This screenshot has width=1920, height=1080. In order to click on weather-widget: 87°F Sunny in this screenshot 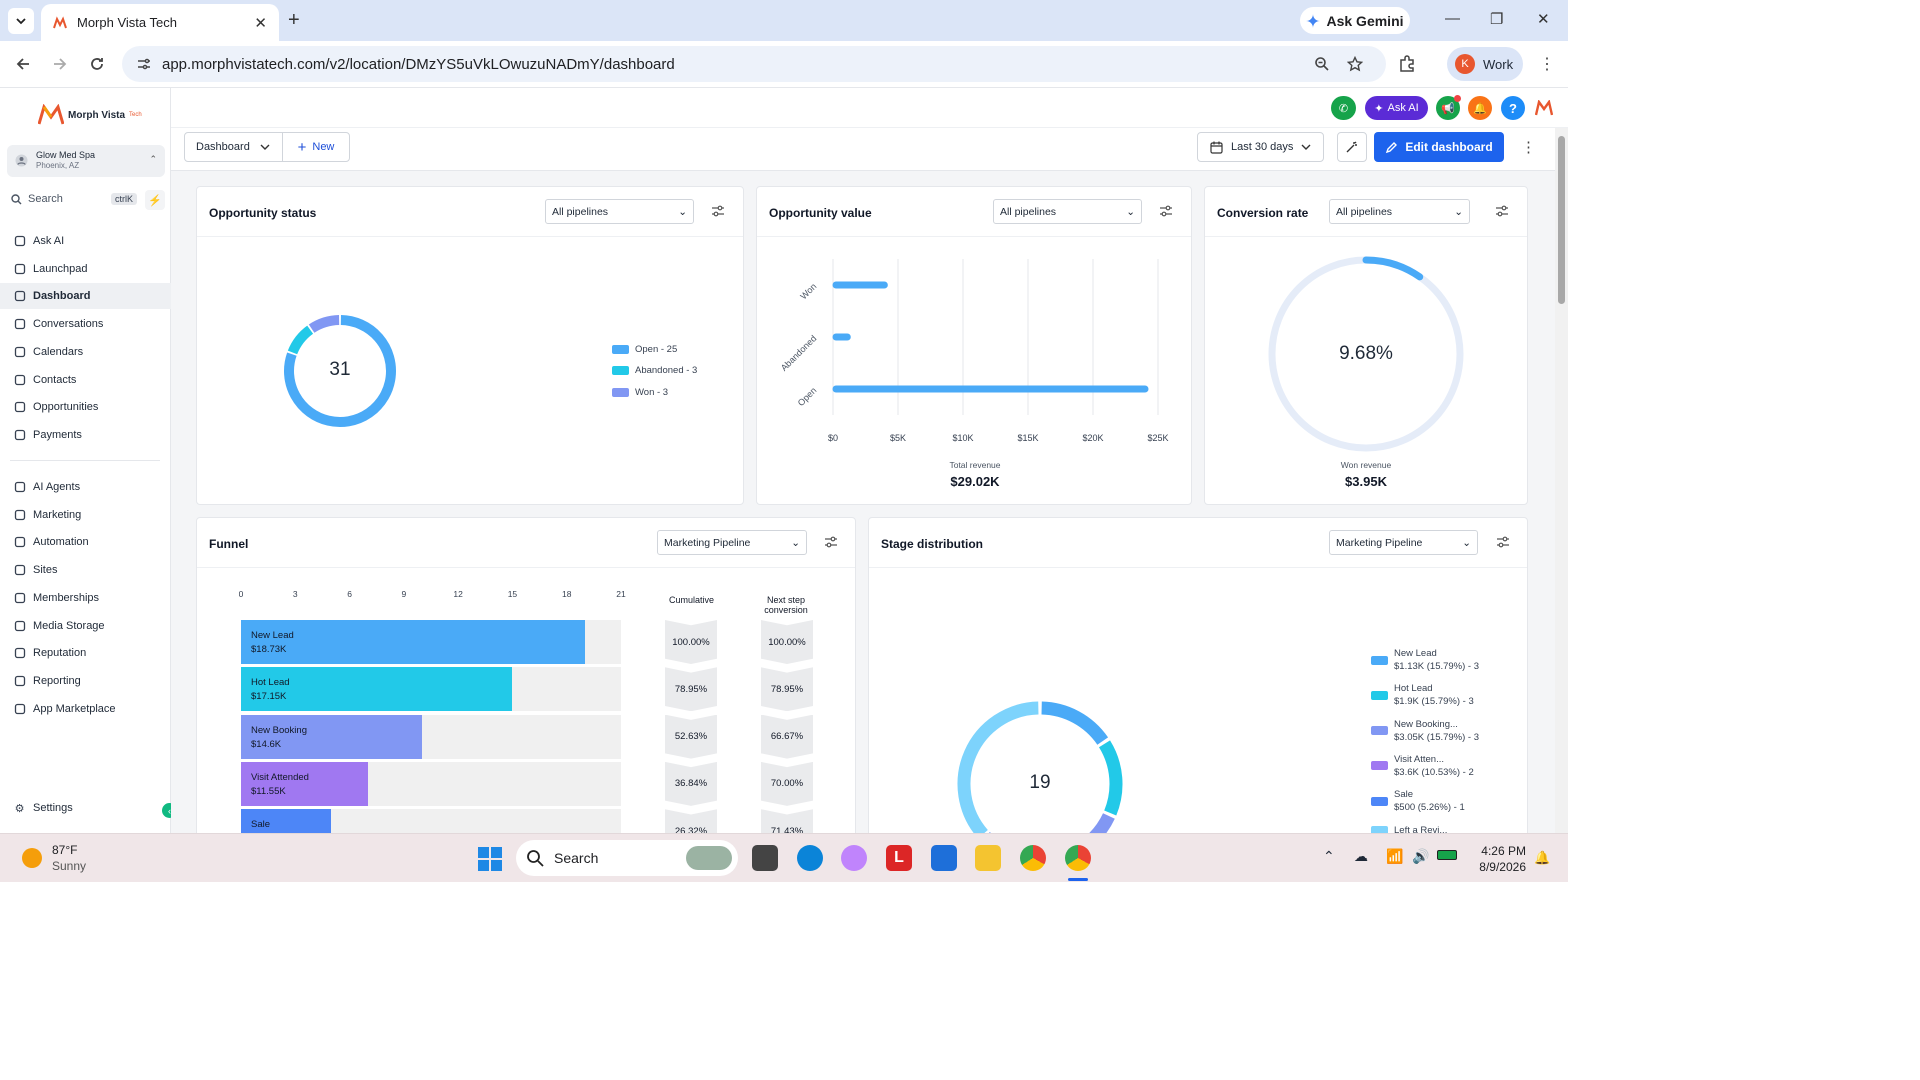, I will do `click(54, 858)`.